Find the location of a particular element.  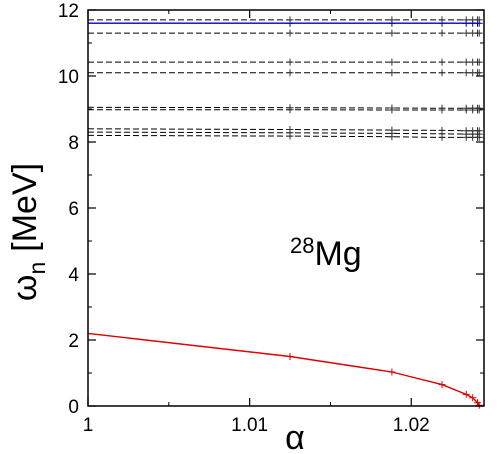

nucleus-mass-number: 28 is located at coordinates (302, 245).